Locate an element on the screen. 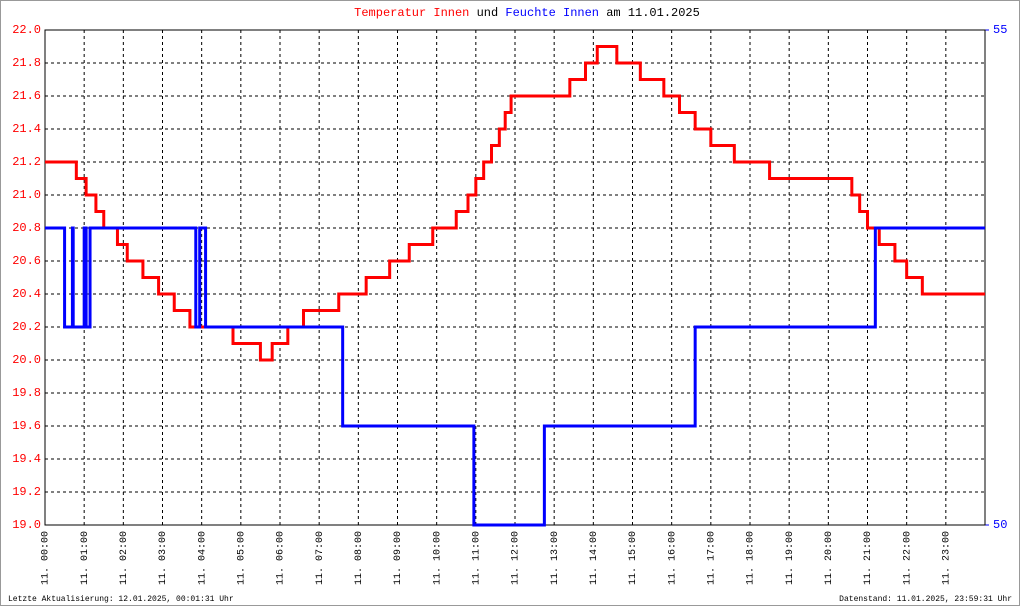  x-tick-label: 11. 19:00 is located at coordinates (790, 558).